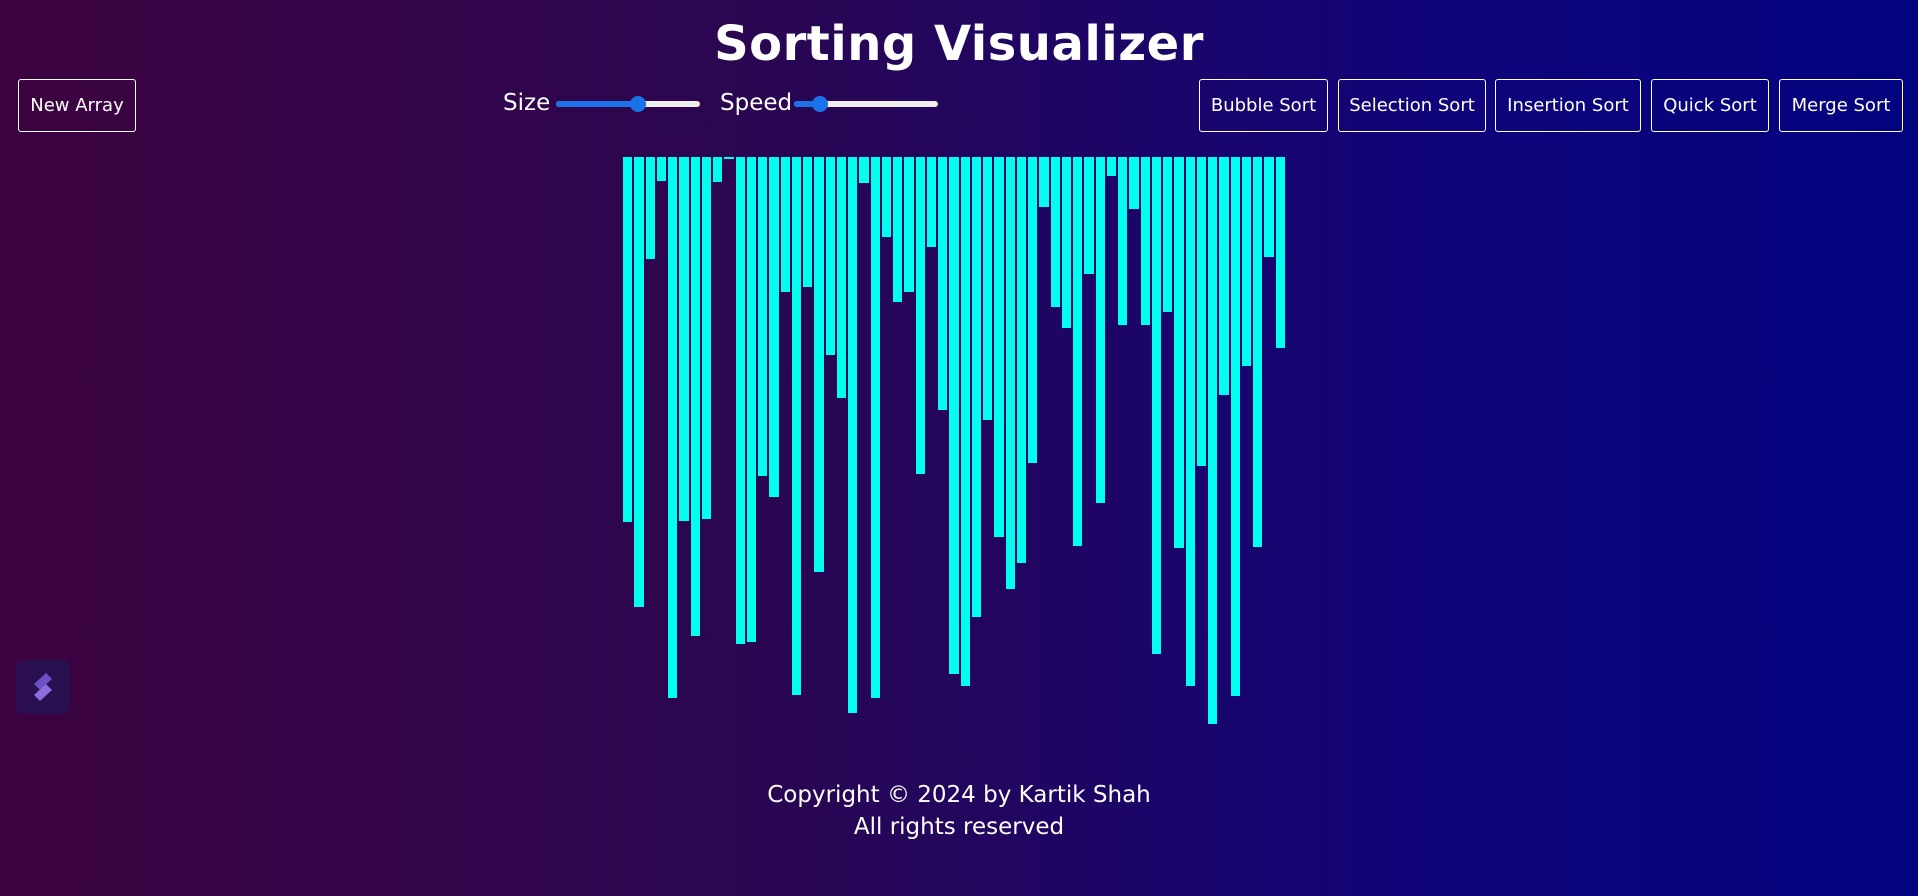  Describe the element at coordinates (77, 105) in the screenshot. I see `new-array-button: New Array` at that location.